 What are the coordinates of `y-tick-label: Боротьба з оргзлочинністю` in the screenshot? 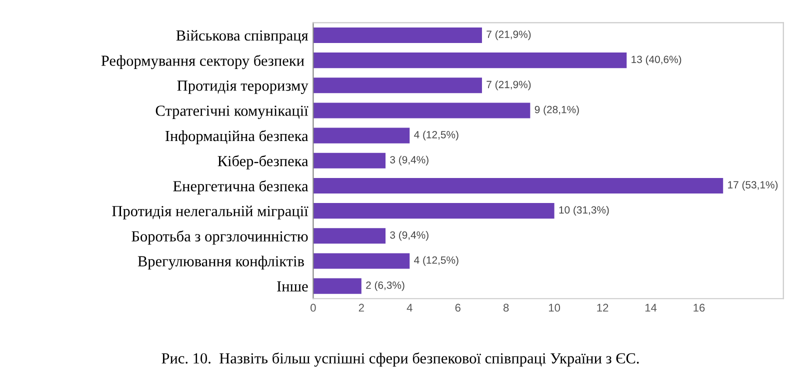 It's located at (220, 237).